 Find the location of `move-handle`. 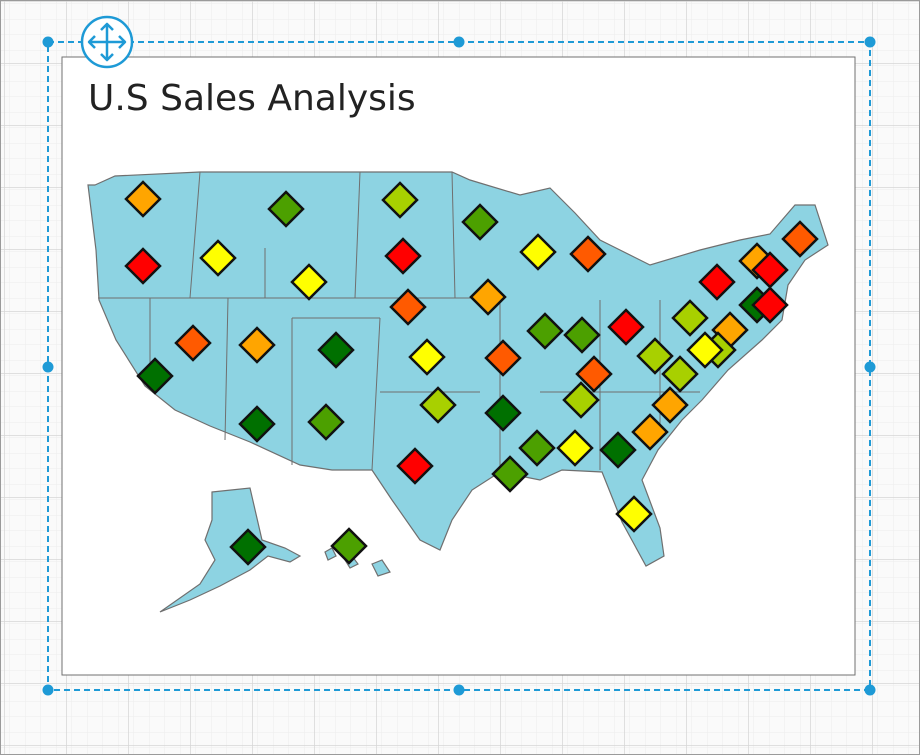

move-handle is located at coordinates (107, 42).